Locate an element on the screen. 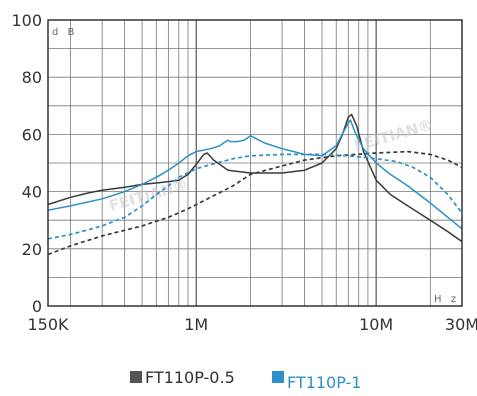  y-tick-label: 20 is located at coordinates (32, 249).